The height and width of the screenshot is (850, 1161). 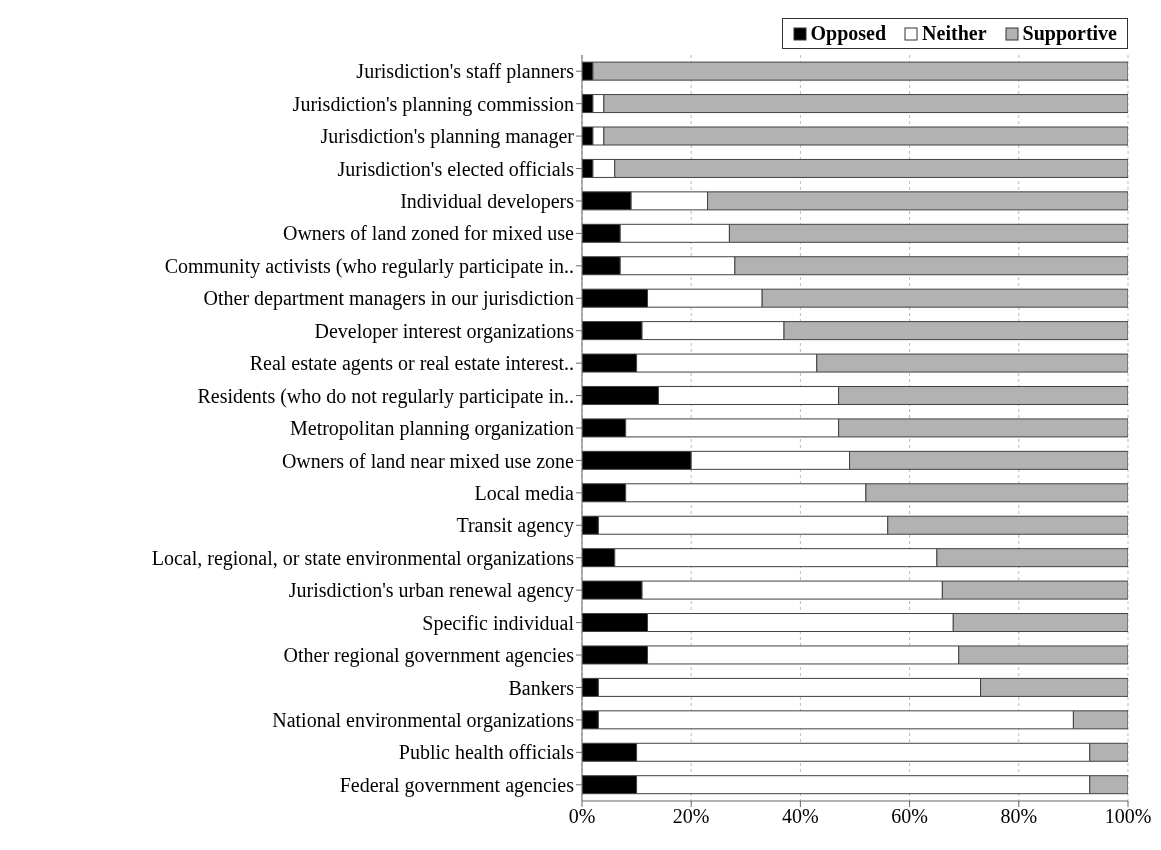 I want to click on y-tick-label: Jurisdiction's urban renewal agency, so click(x=431, y=591).